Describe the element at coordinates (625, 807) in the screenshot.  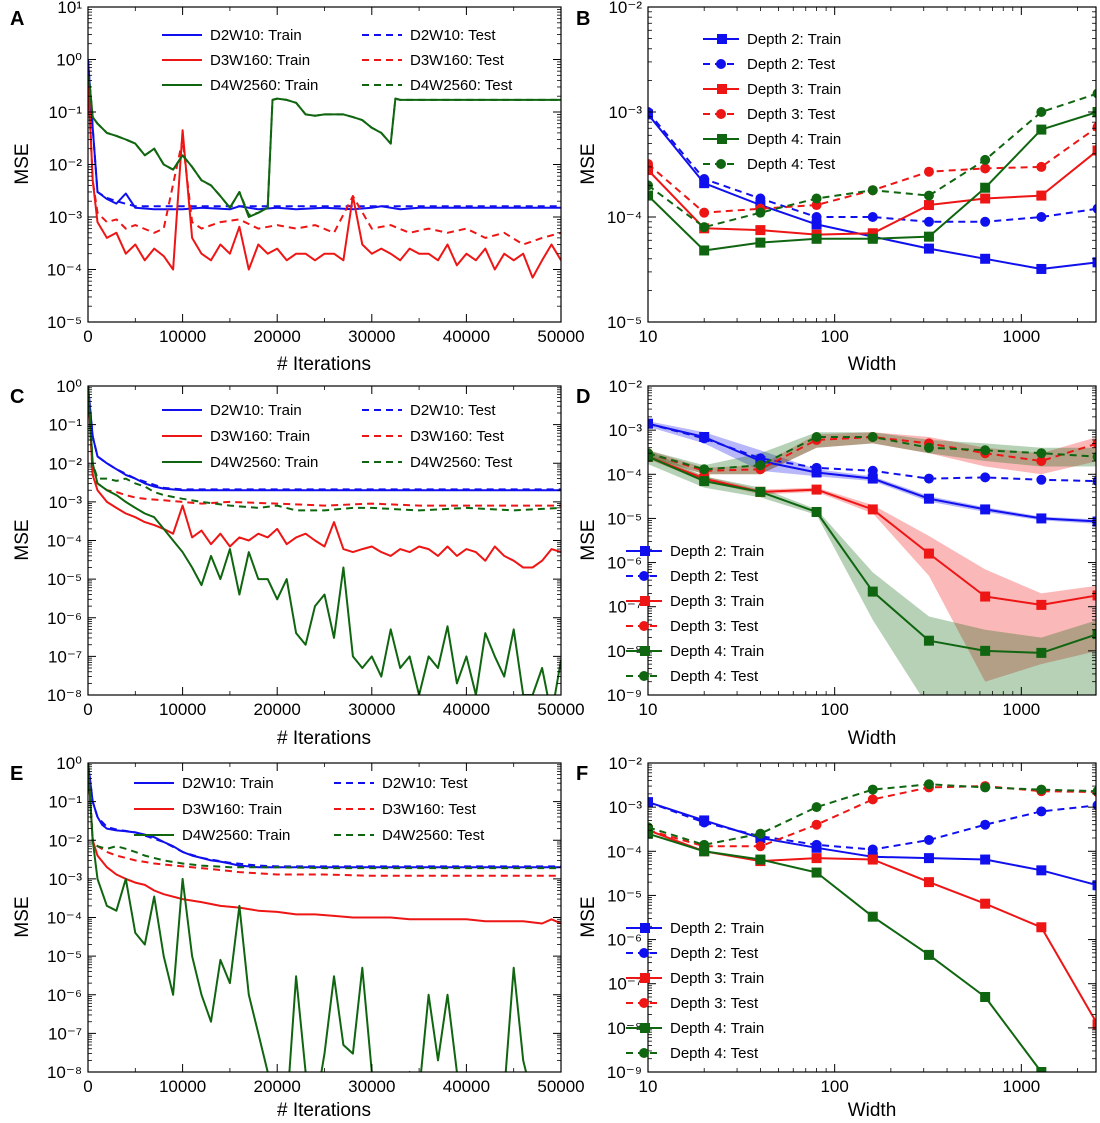
I see `y-tick-label: 10⁻³` at that location.